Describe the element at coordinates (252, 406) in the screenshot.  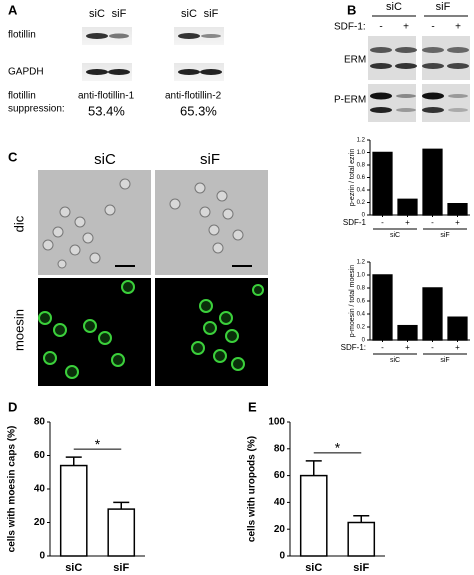
I see `panel-label: E` at that location.